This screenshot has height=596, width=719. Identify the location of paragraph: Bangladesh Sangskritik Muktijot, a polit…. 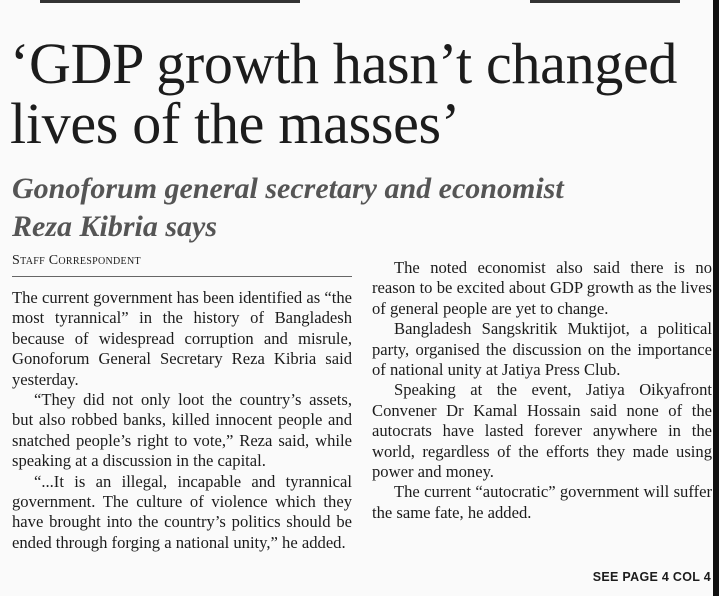
(542, 349).